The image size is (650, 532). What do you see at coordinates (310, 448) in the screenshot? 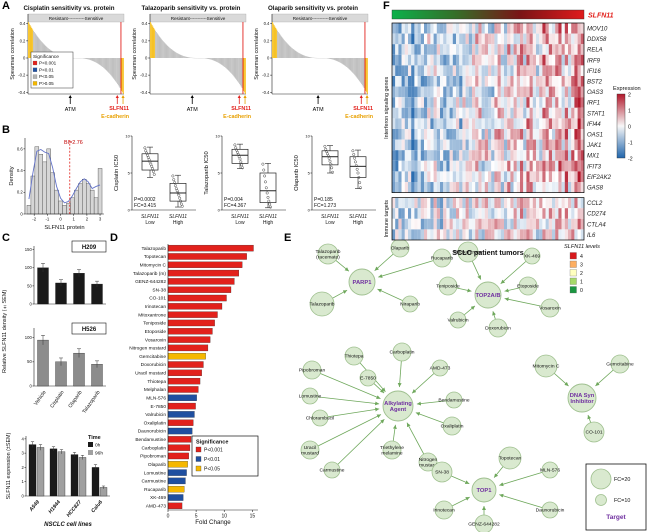
I see `svg-text: Uracil` at bounding box center [310, 448].